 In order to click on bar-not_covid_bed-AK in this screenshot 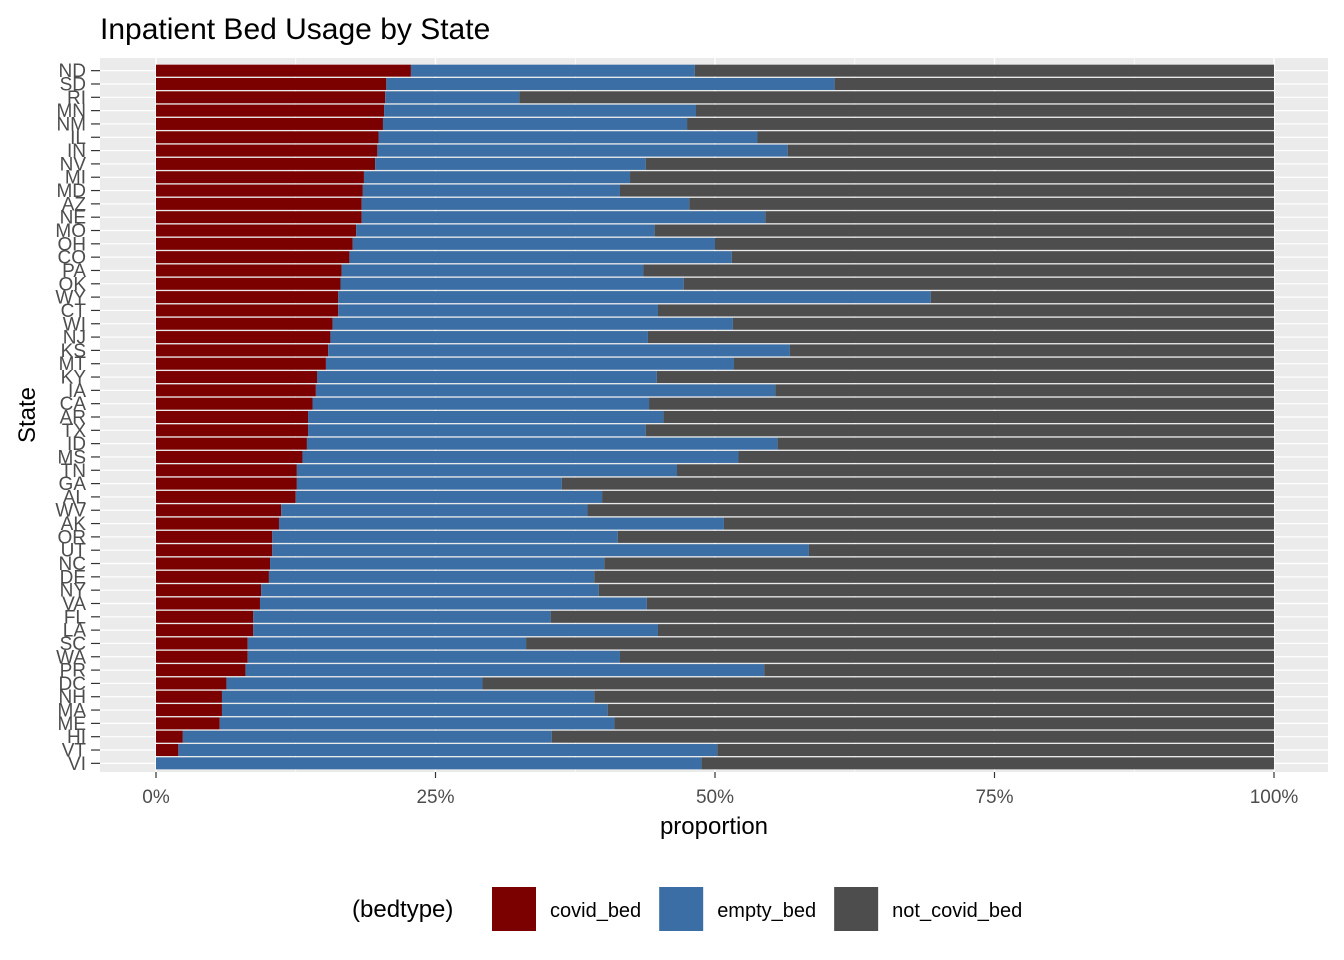, I will do `click(998, 523)`.